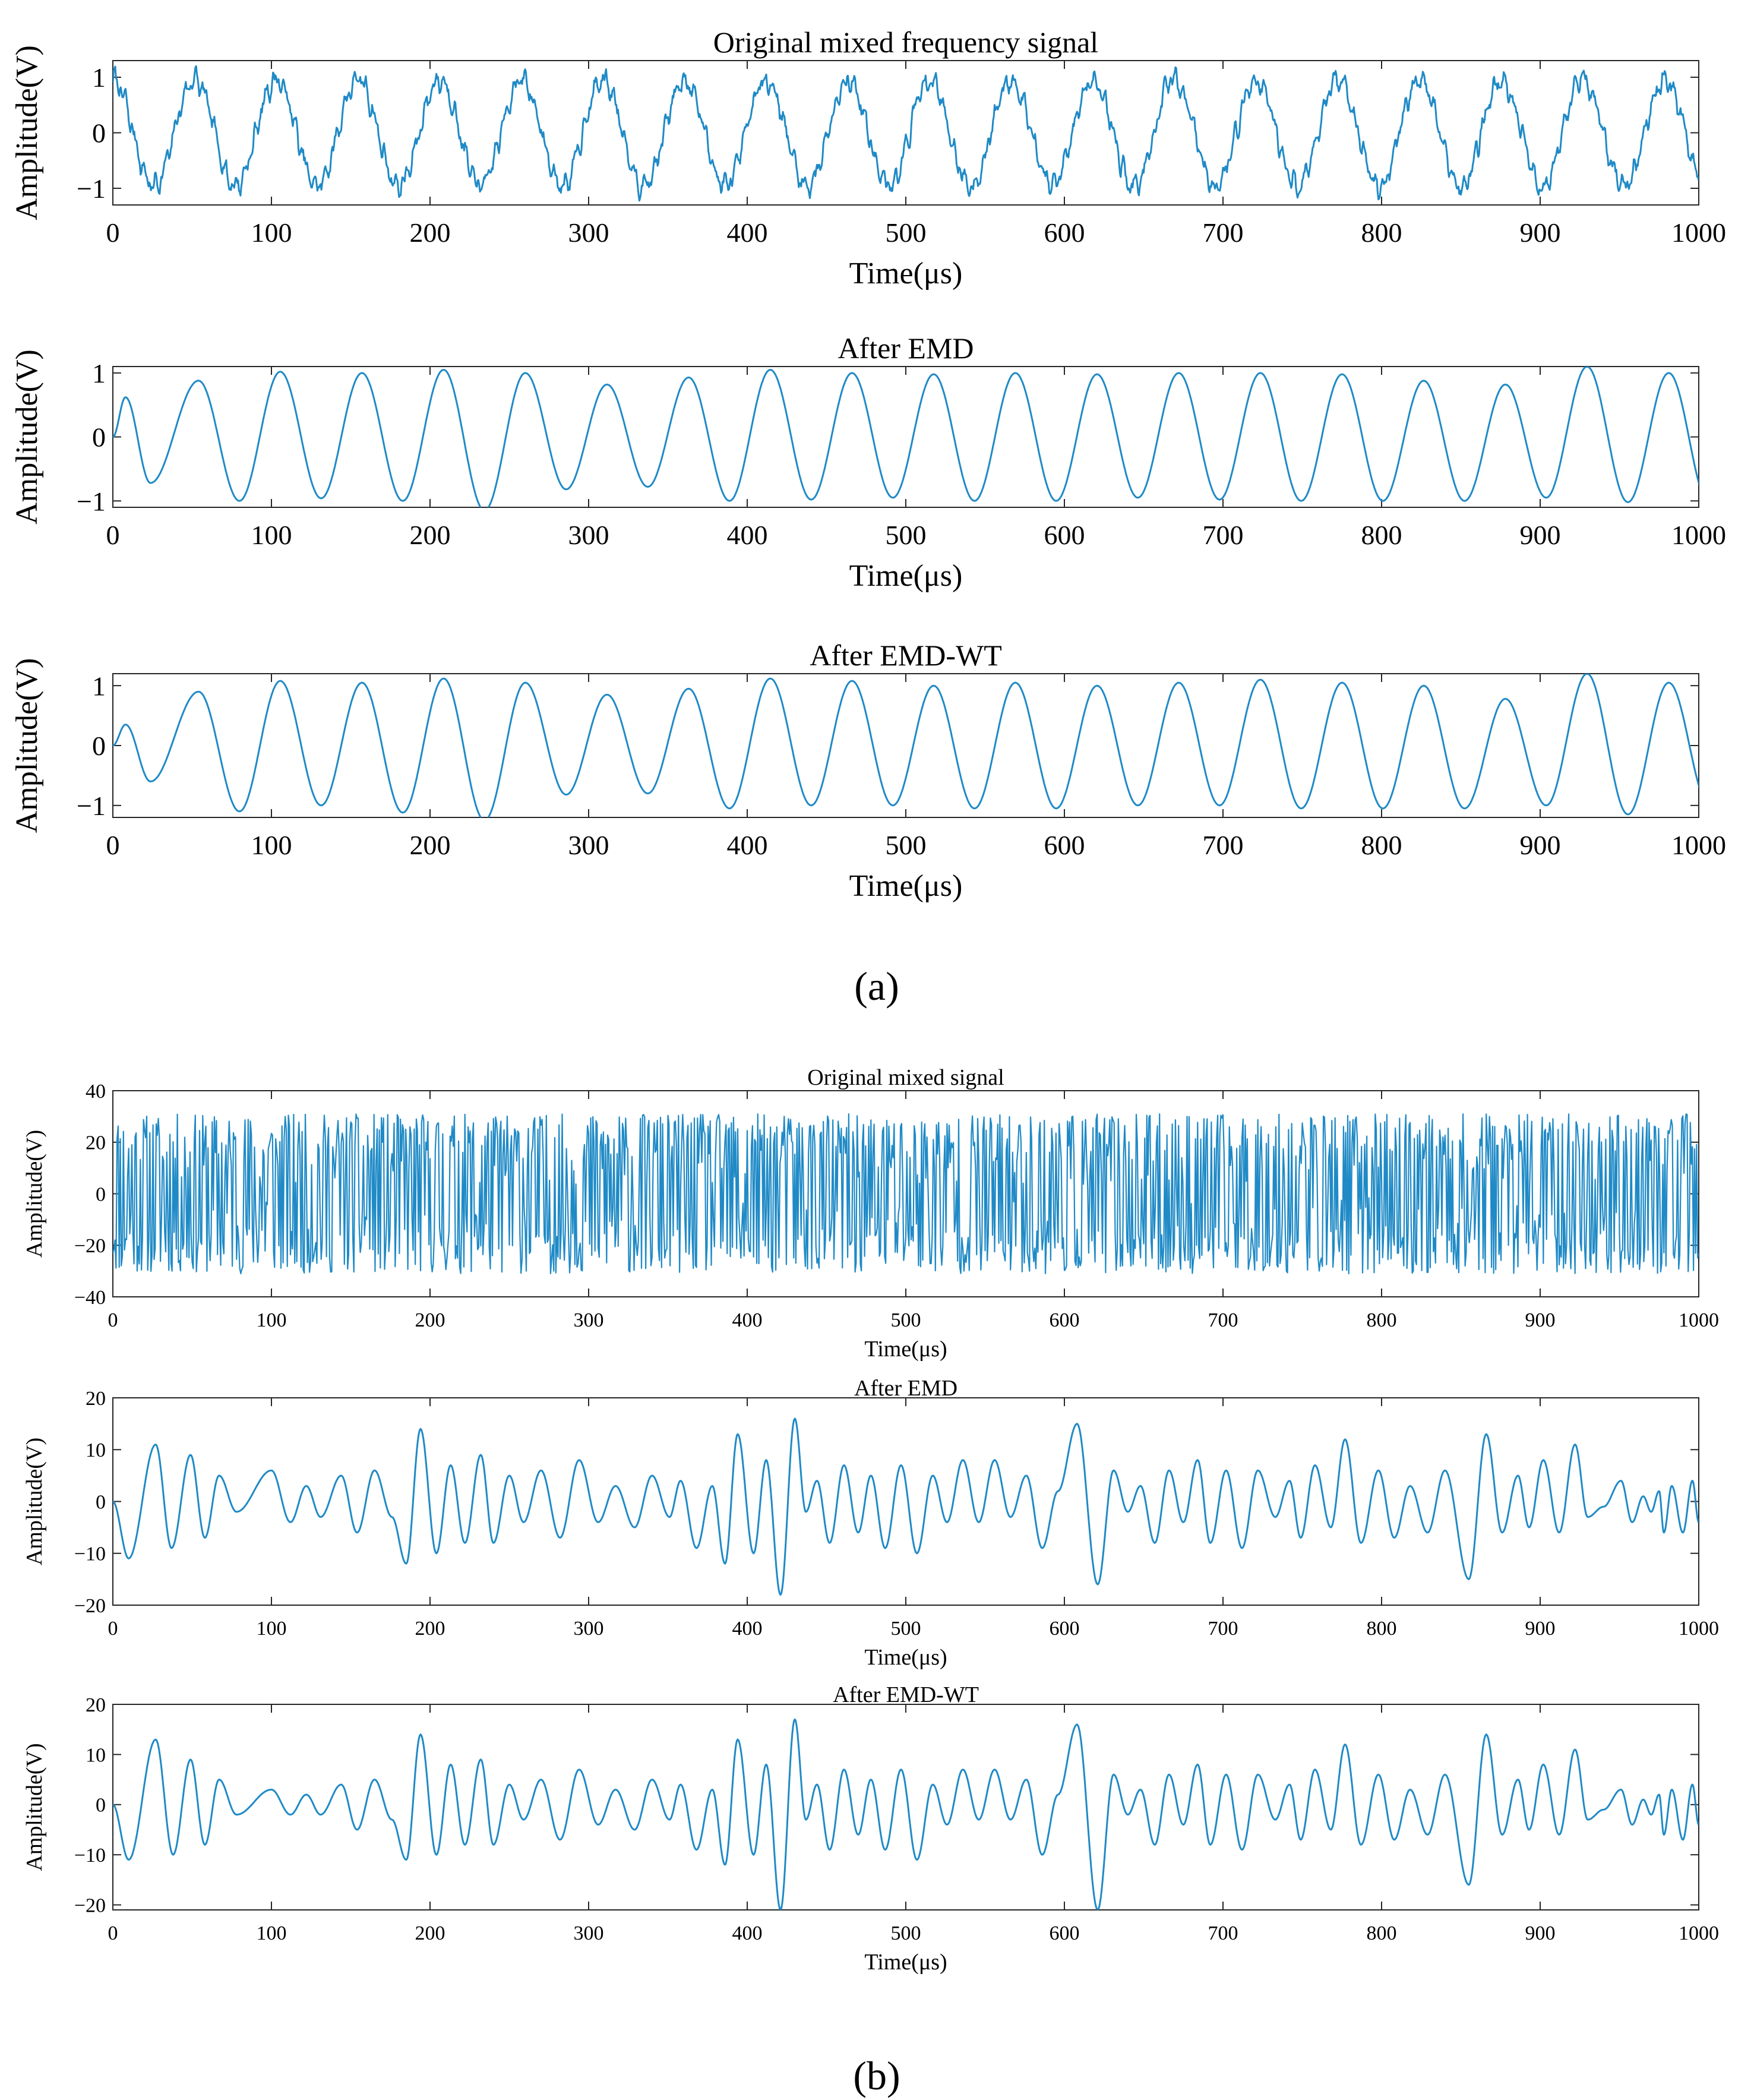 The height and width of the screenshot is (2100, 1754). I want to click on chart-title: Original mixed frequency signal, so click(906, 42).